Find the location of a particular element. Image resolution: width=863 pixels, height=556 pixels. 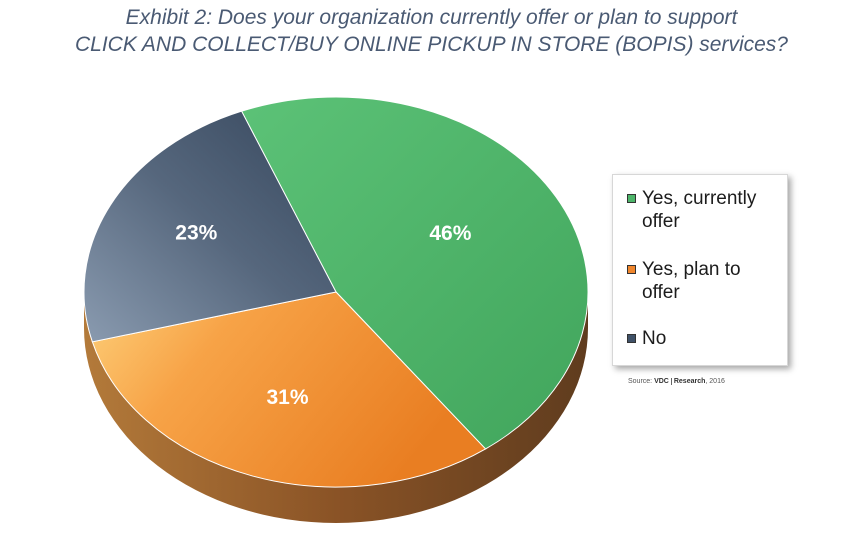

source-brand-b: Research is located at coordinates (689, 381).